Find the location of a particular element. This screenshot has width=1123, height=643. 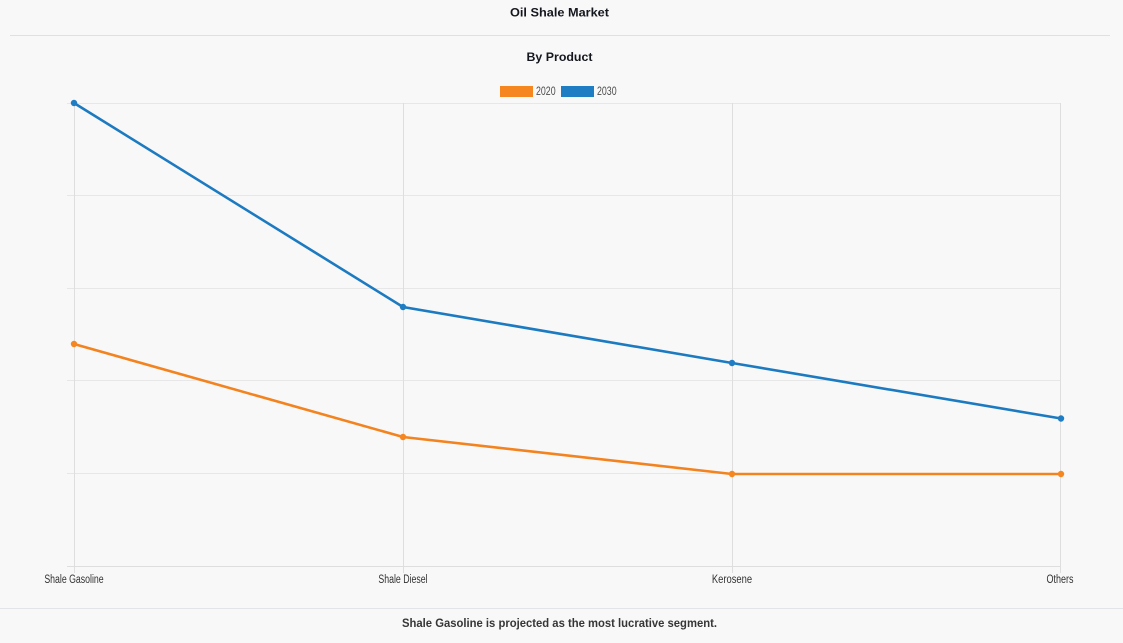

svg-text: Shale Diesel is located at coordinates (402, 580).